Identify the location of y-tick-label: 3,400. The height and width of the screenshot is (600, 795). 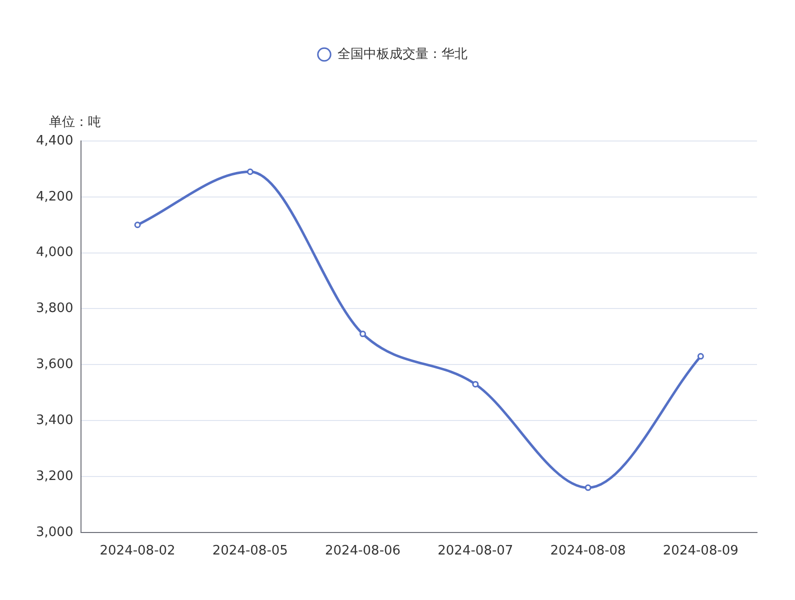
(55, 420).